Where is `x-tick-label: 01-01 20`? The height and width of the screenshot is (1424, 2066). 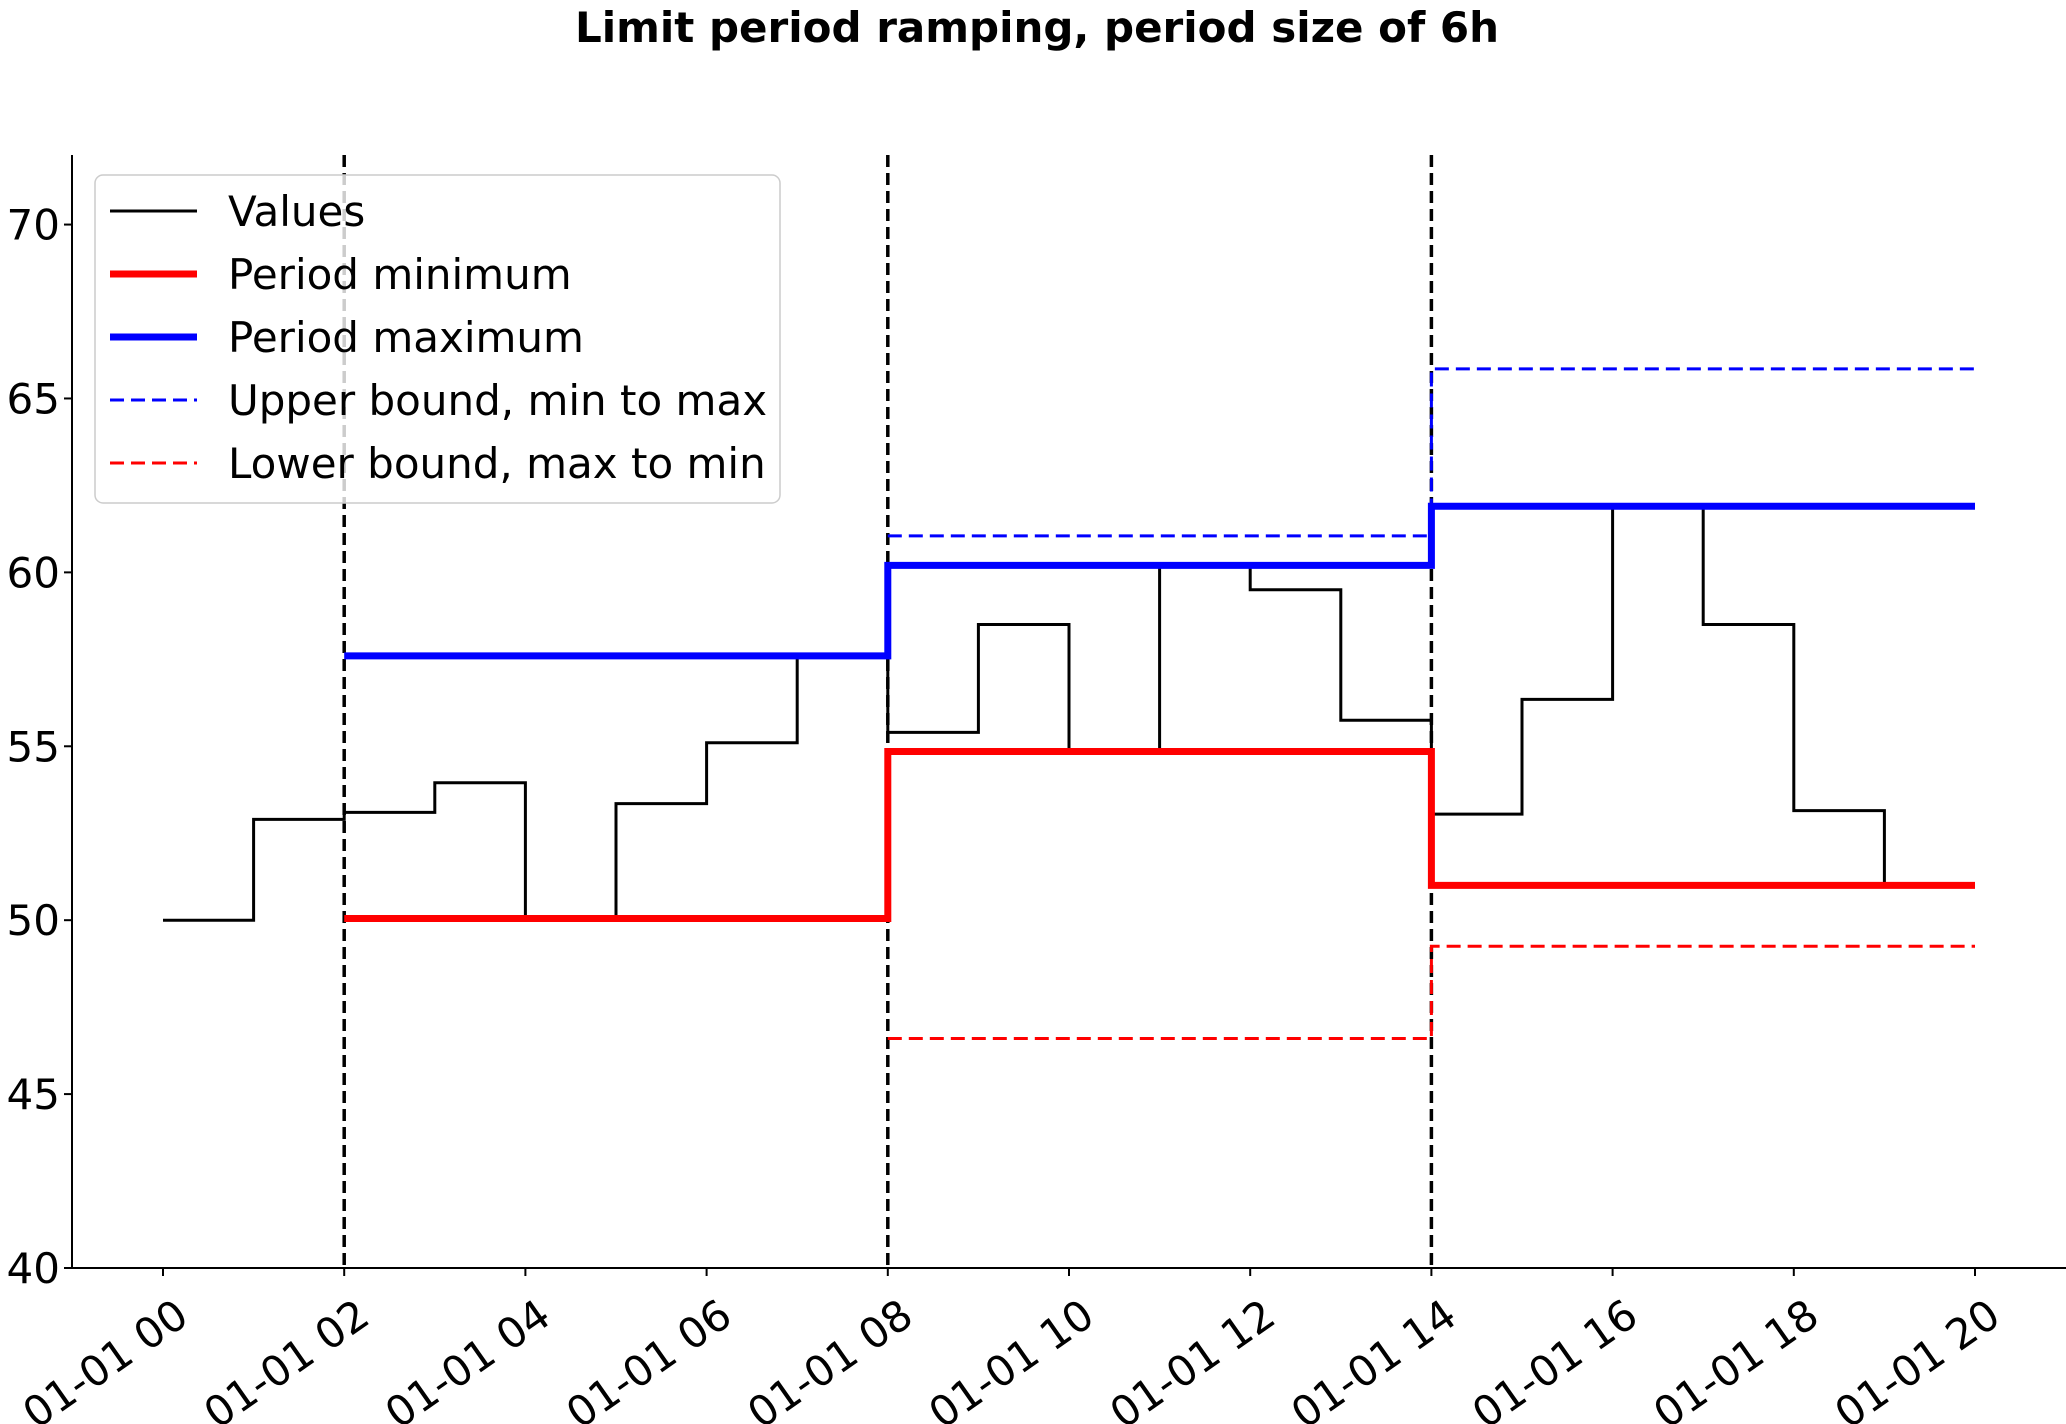 x-tick-label: 01-01 20 is located at coordinates (1917, 1357).